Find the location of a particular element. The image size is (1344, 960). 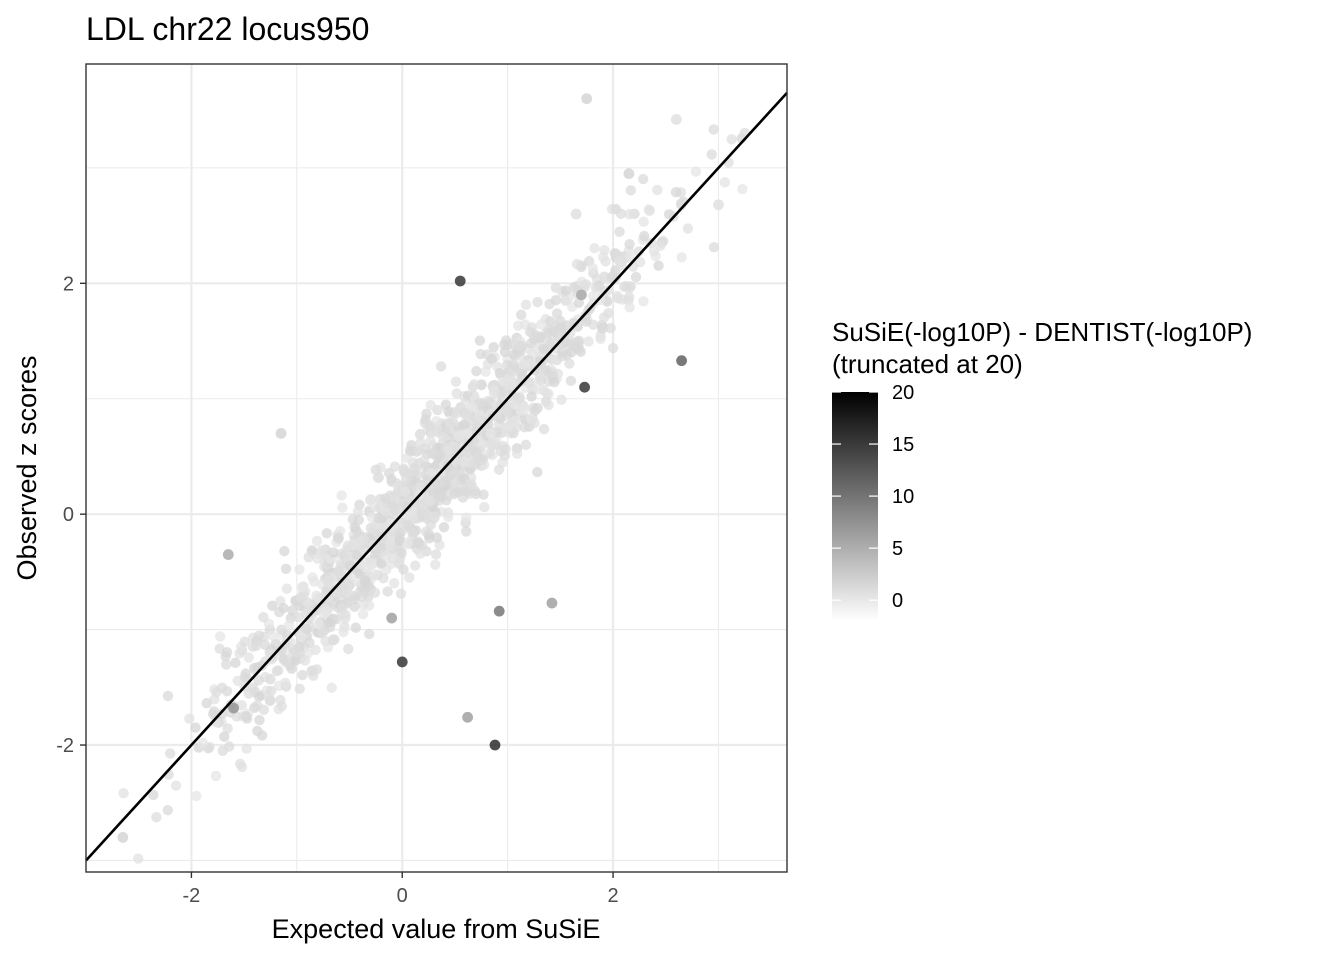

y-tick-label: 2 is located at coordinates (68, 284).